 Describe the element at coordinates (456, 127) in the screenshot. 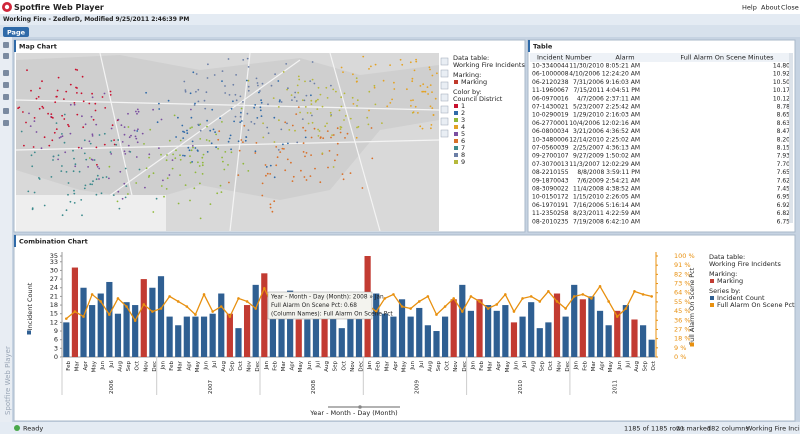

I see `district-swatch` at that location.